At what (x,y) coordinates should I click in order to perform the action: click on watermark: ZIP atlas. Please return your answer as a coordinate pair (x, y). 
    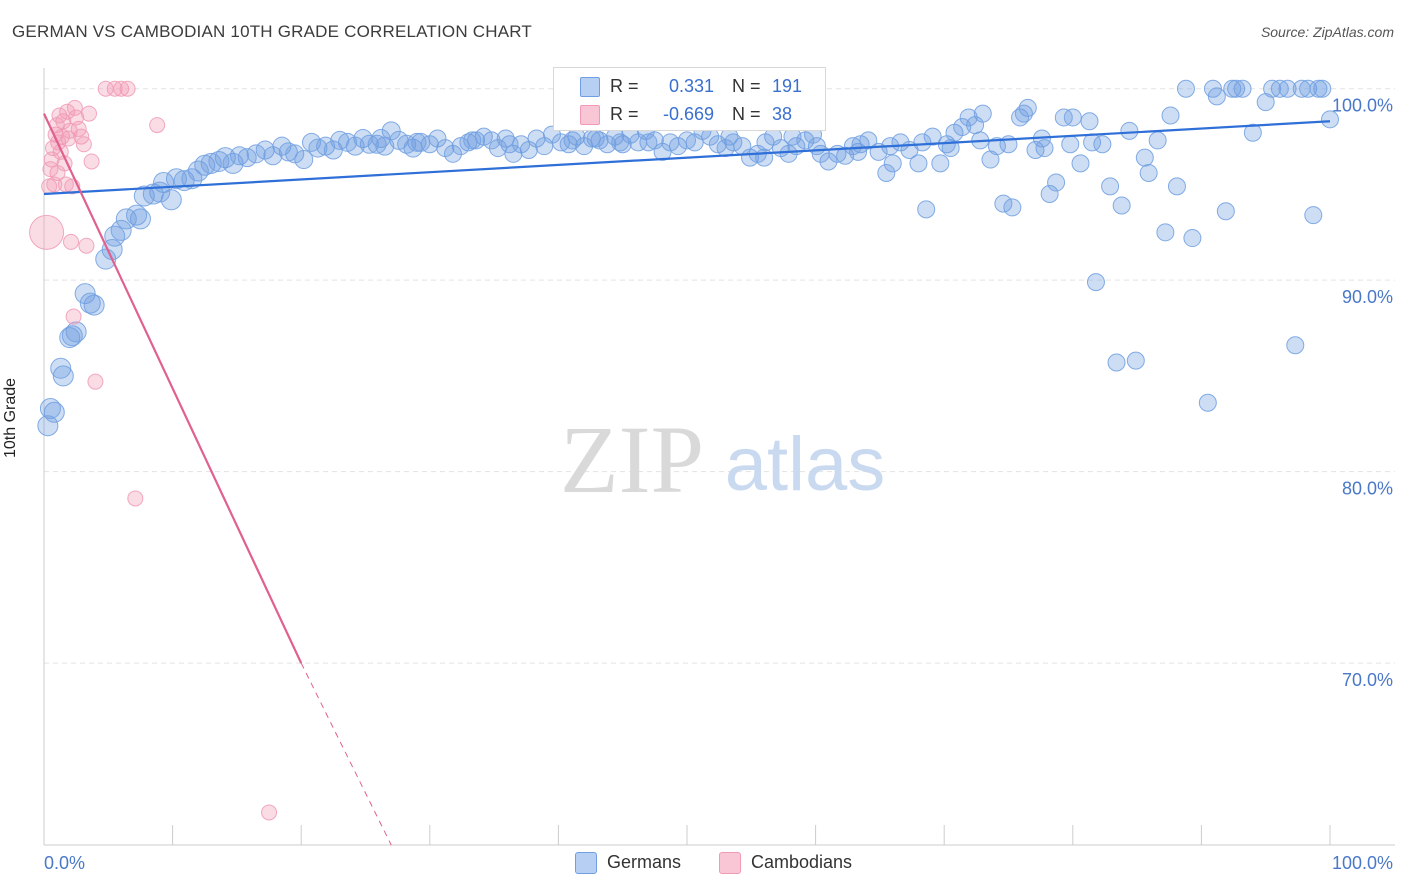
    Looking at the image, I should click on (722, 459).